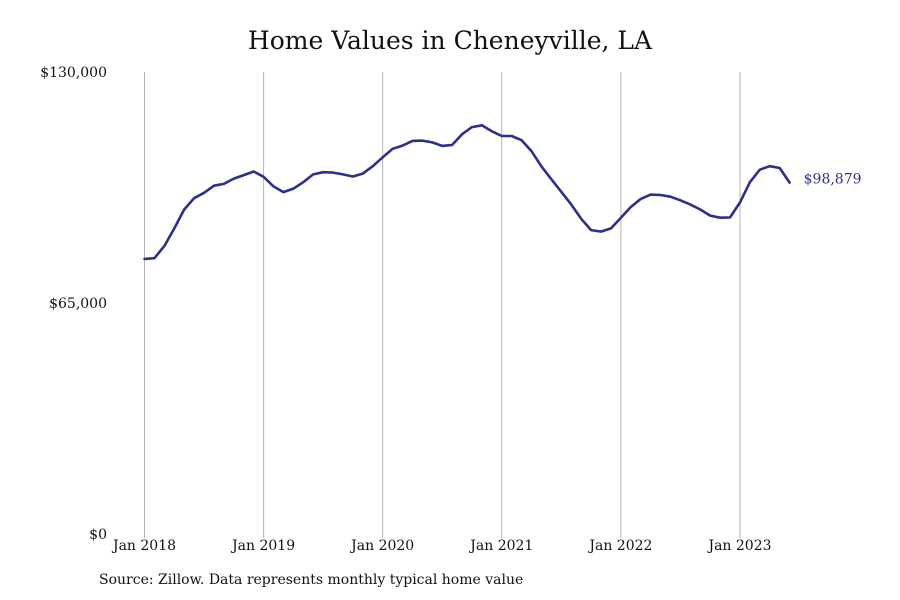 Image resolution: width=900 pixels, height=600 pixels. Describe the element at coordinates (73, 73) in the screenshot. I see `y-tick-label: $130,000` at that location.